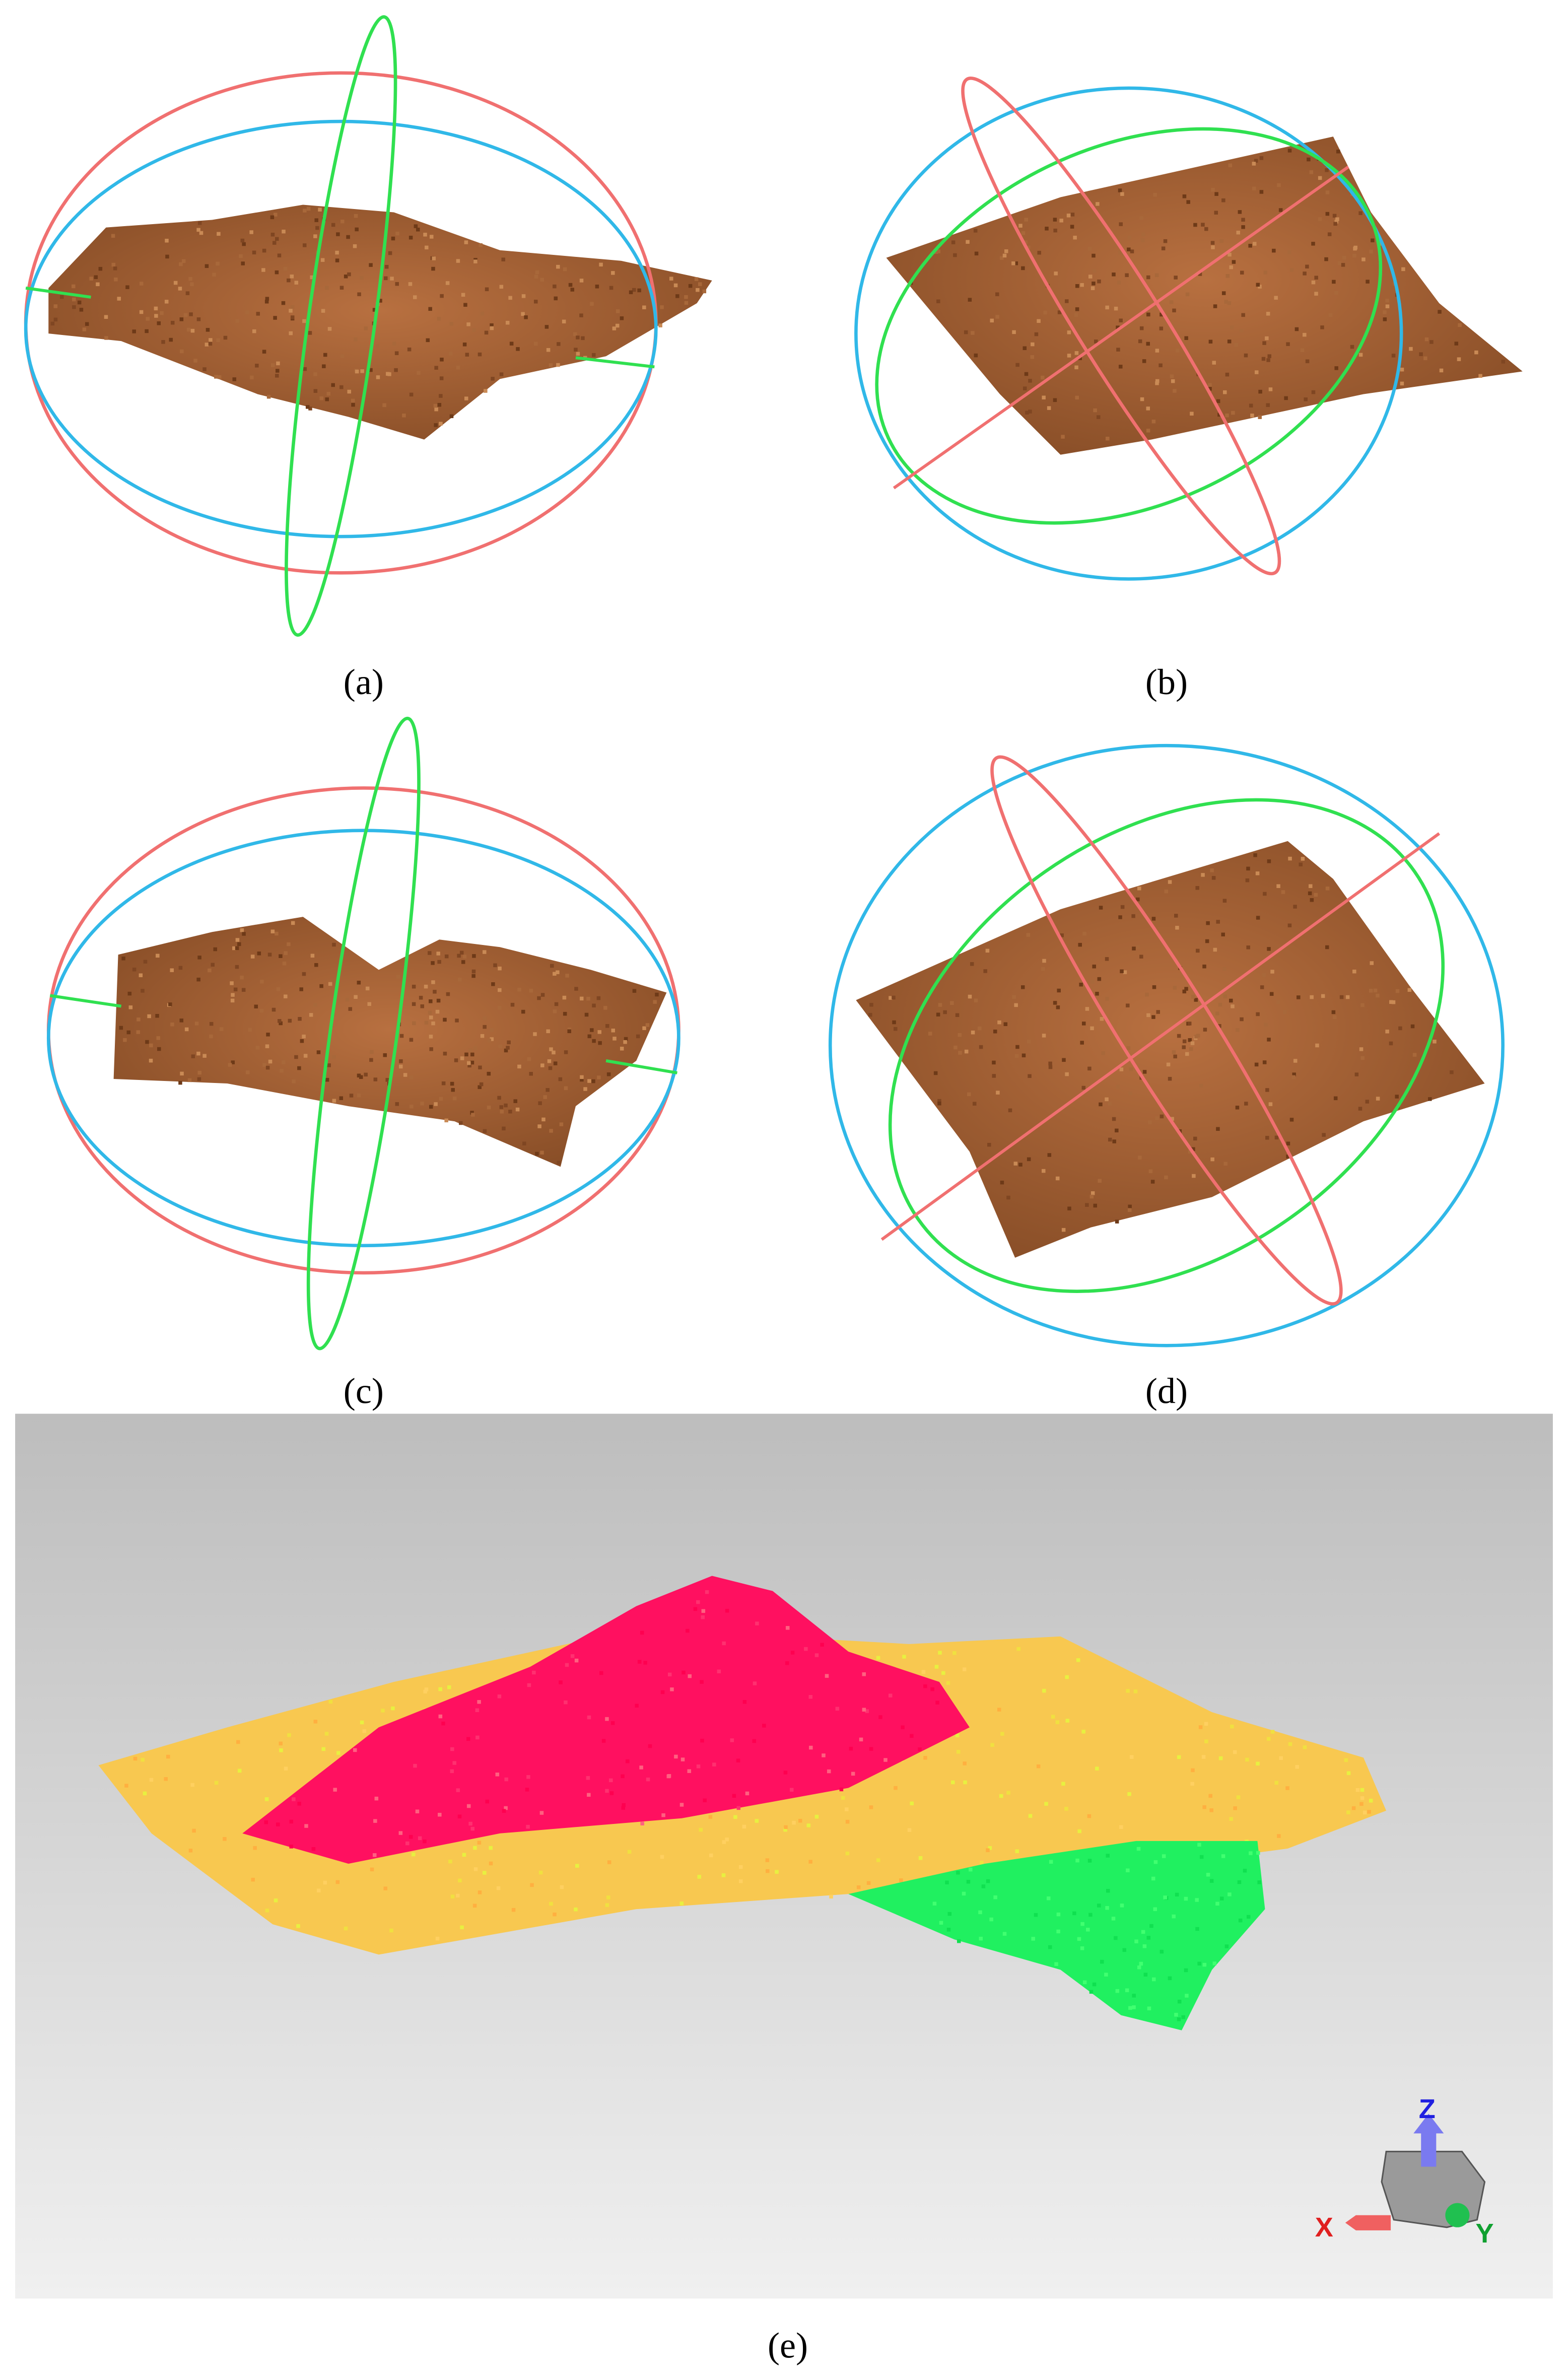 This screenshot has width=1568, height=2376. I want to click on axis-line, so click(1160, 1037).